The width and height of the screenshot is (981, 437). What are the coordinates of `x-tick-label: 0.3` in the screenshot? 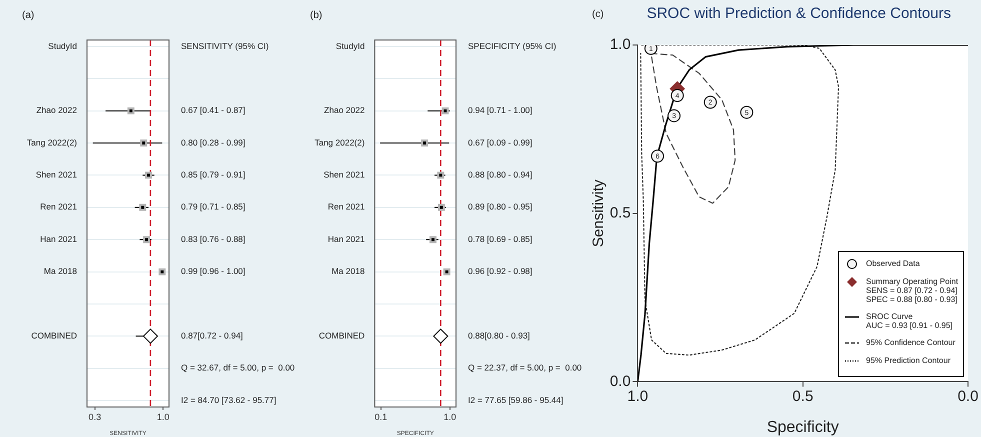 It's located at (95, 417).